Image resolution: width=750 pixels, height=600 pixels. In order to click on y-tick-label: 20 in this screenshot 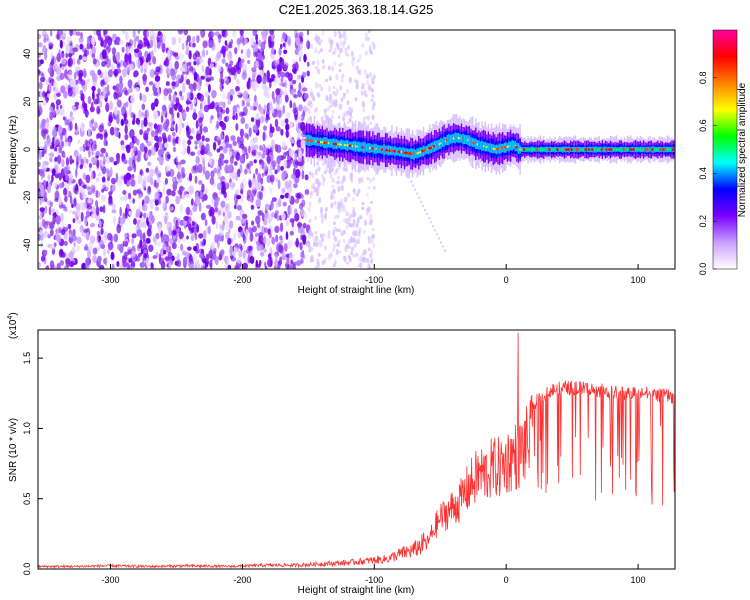, I will do `click(27, 102)`.